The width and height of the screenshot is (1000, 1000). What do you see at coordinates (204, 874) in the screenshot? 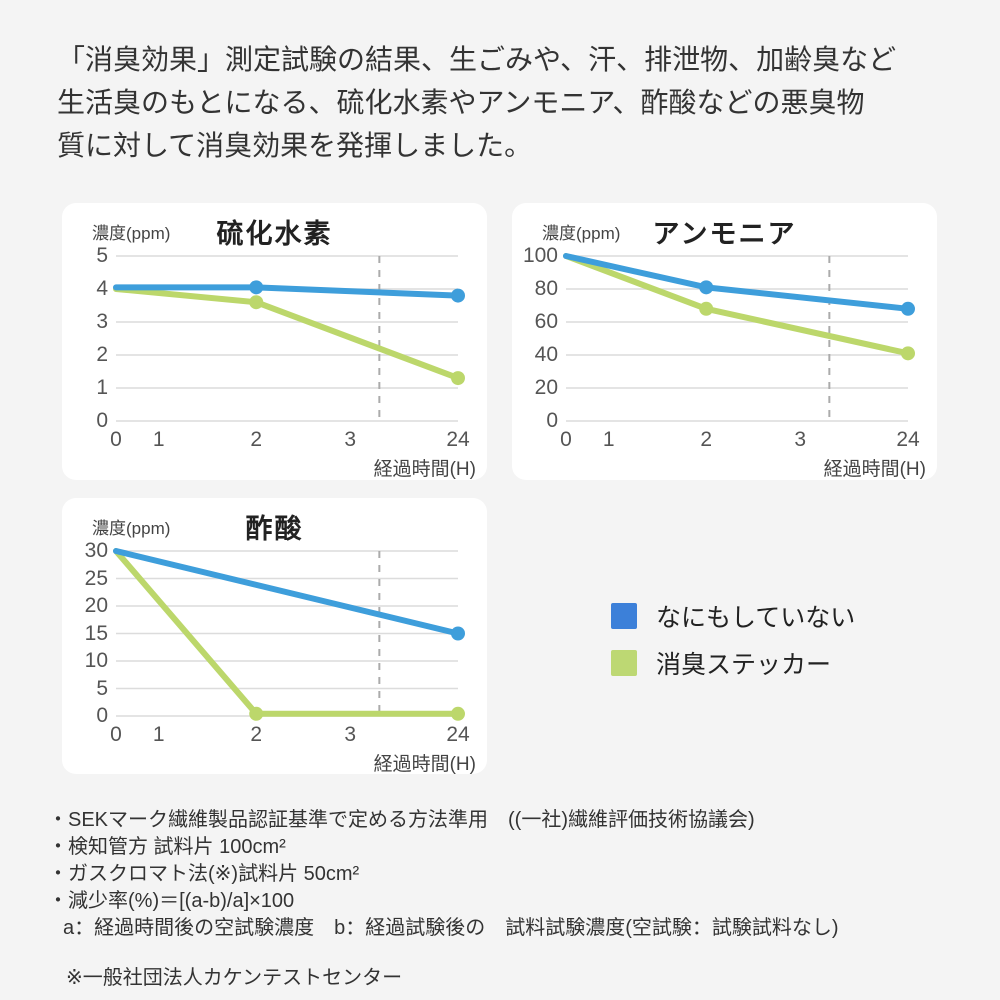
I see `footnote-line: ・ガスクロマト法(※)試料片 50cm²` at bounding box center [204, 874].